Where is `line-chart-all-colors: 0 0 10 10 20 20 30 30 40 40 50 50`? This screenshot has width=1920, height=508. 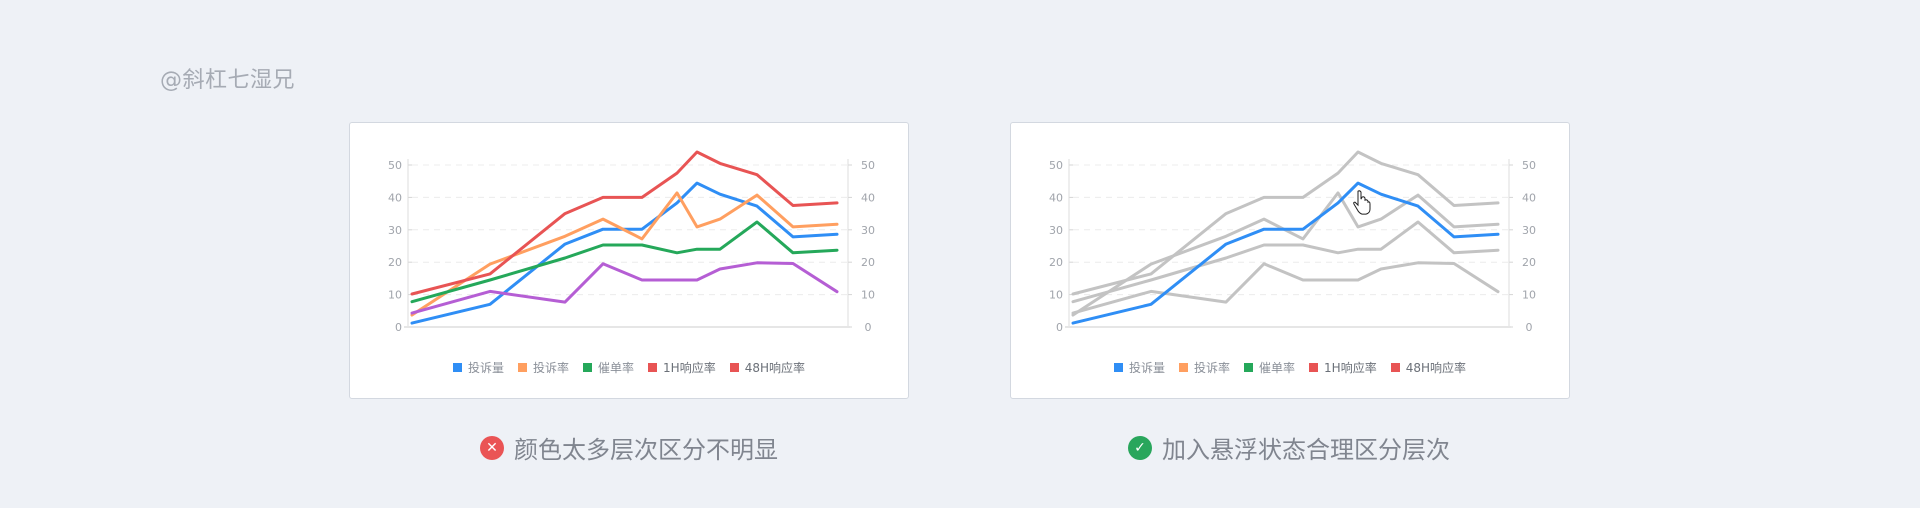
line-chart-all-colors: 0 0 10 10 20 20 30 30 40 40 50 50 is located at coordinates (631, 242).